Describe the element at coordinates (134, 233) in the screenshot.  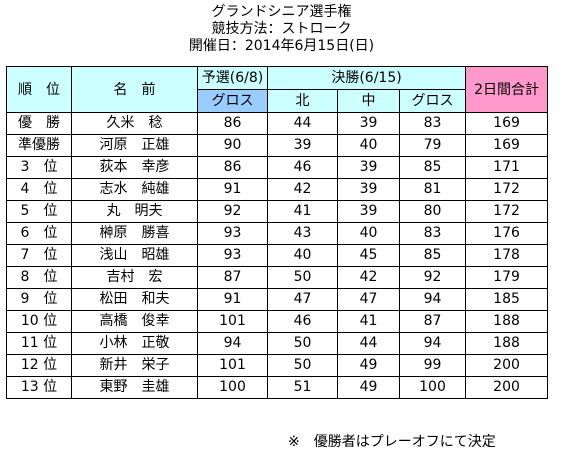
I see `name-cell: 榊原 勝喜` at that location.